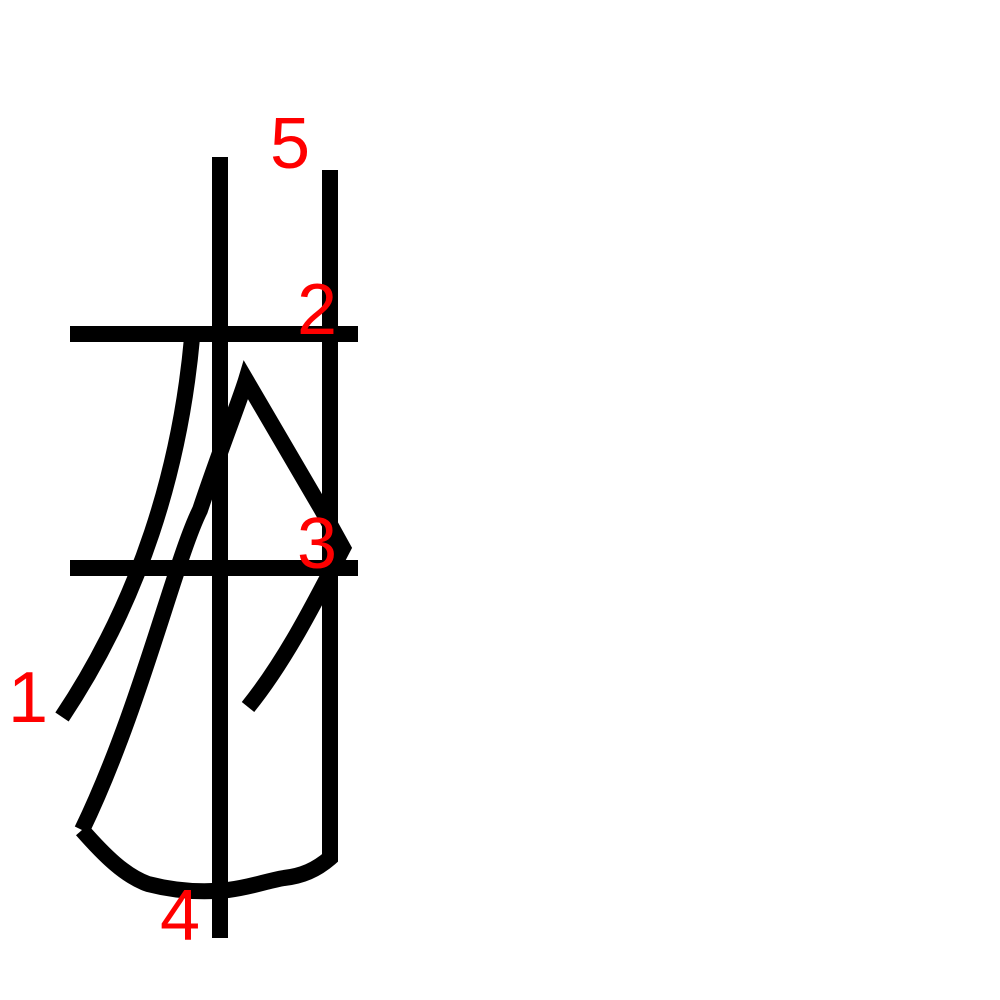  I want to click on stroke-label-1: 1, so click(28, 698).